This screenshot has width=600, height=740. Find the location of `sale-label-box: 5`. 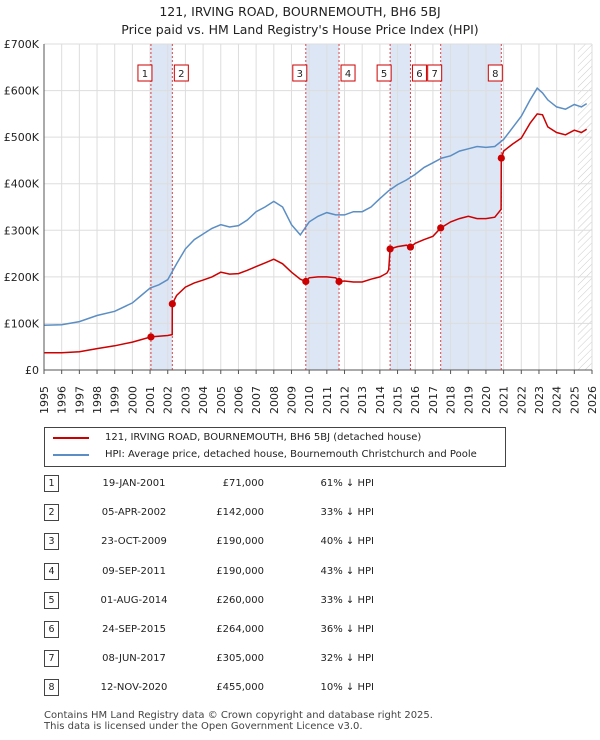

sale-label-box: 5 is located at coordinates (384, 73).